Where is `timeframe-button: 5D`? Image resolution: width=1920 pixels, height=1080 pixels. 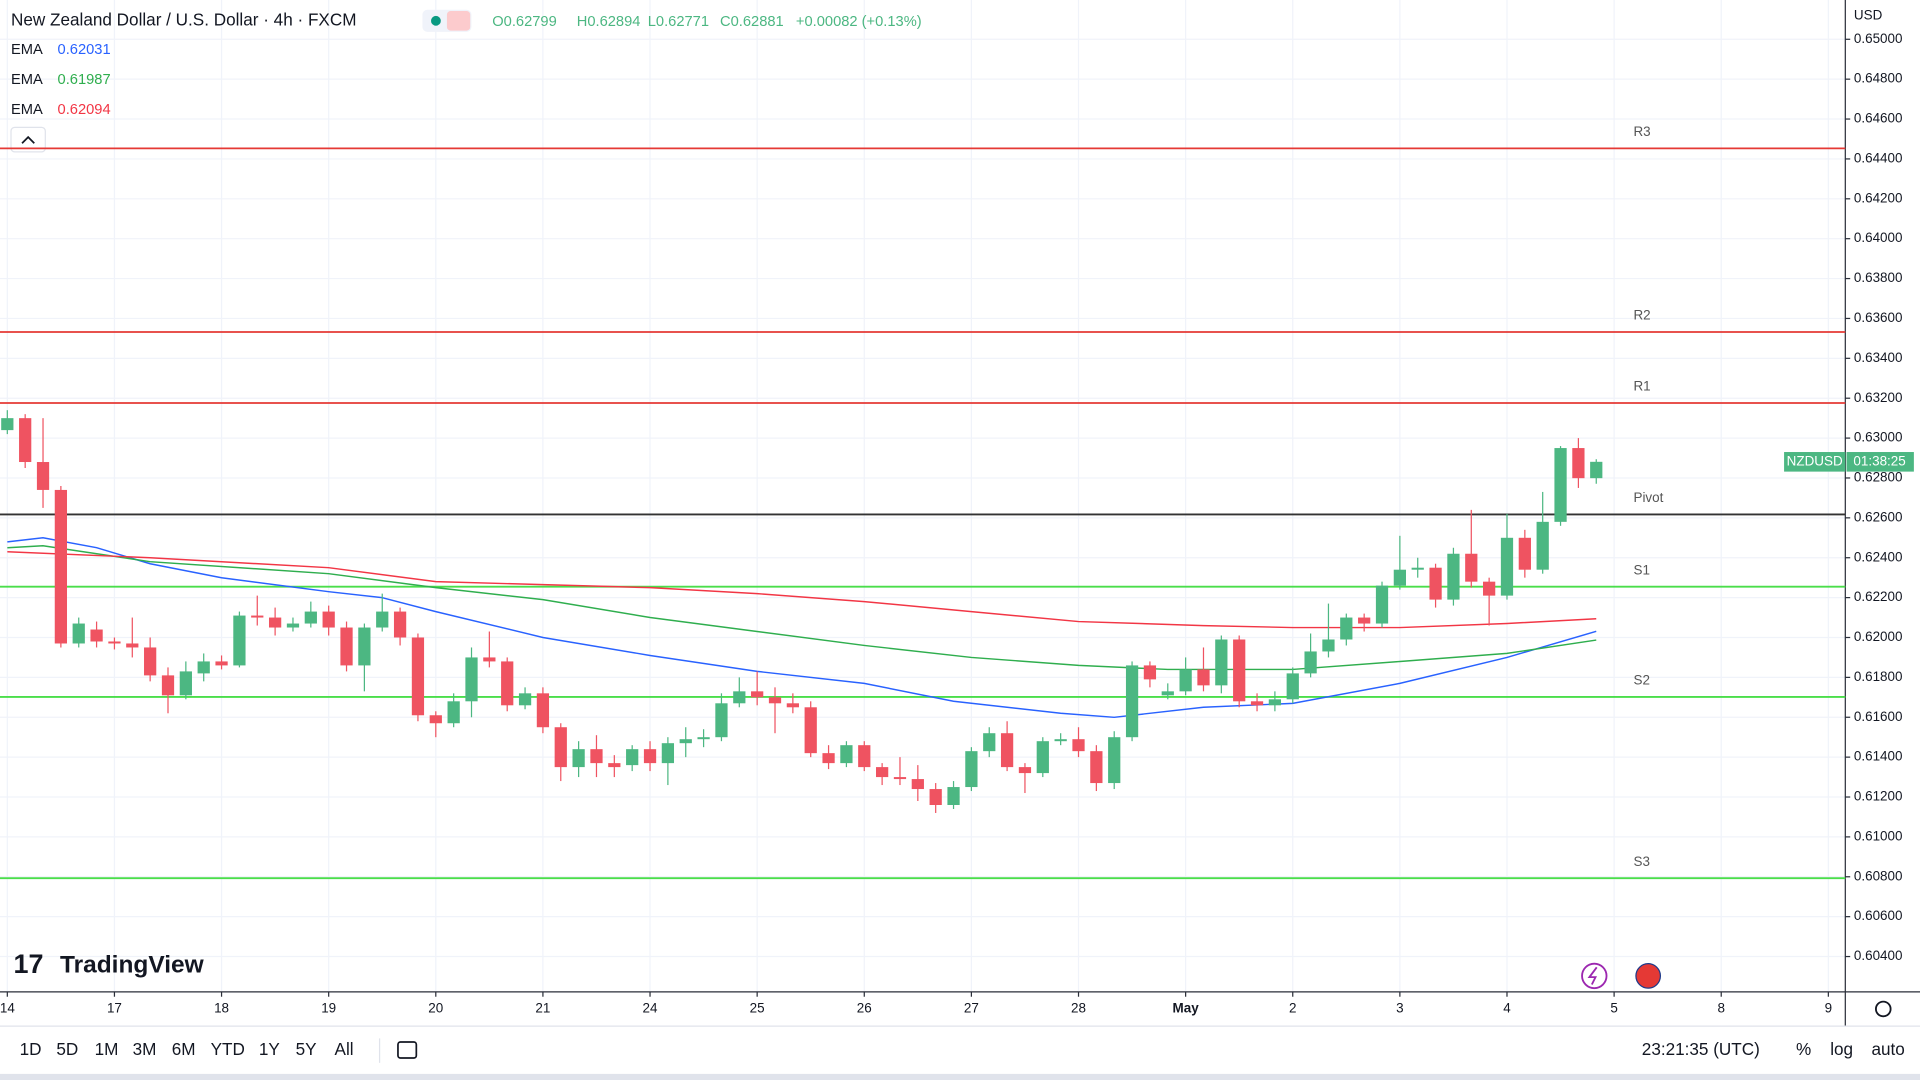
timeframe-button: 5D is located at coordinates (67, 1049).